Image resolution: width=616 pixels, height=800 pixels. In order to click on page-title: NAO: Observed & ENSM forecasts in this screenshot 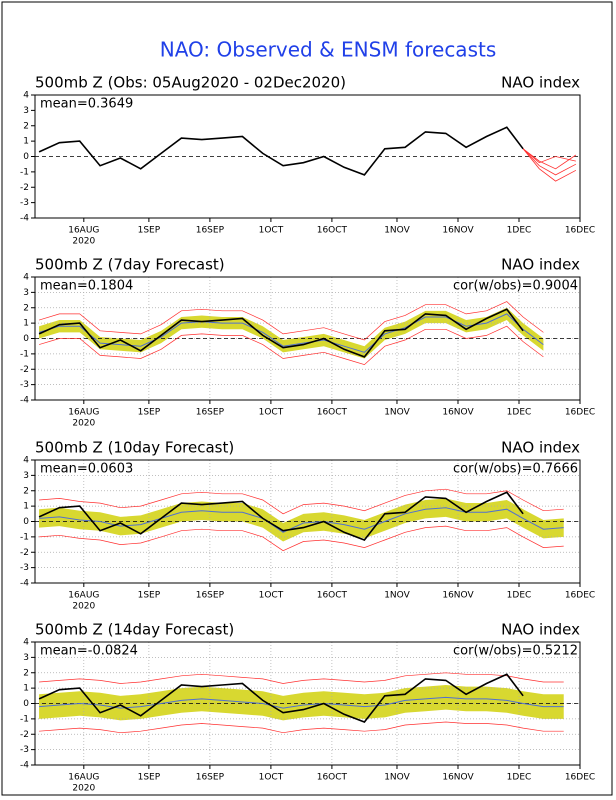, I will do `click(328, 50)`.